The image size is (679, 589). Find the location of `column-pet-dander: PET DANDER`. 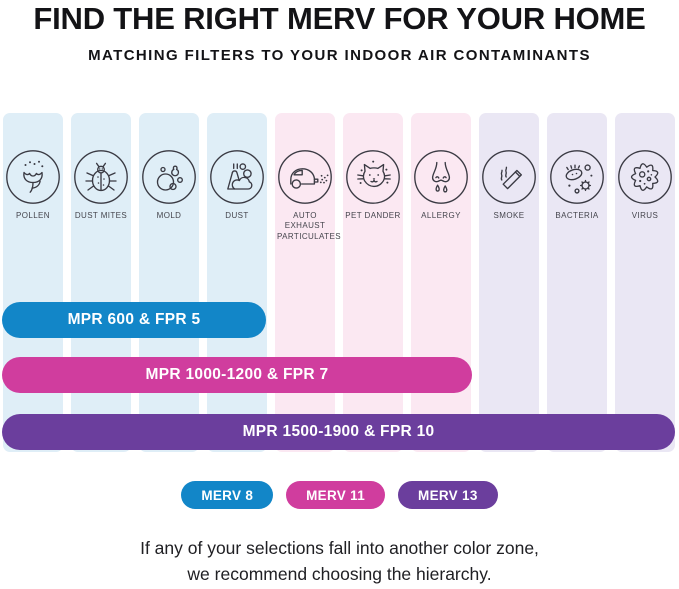

column-pet-dander: PET DANDER is located at coordinates (373, 282).